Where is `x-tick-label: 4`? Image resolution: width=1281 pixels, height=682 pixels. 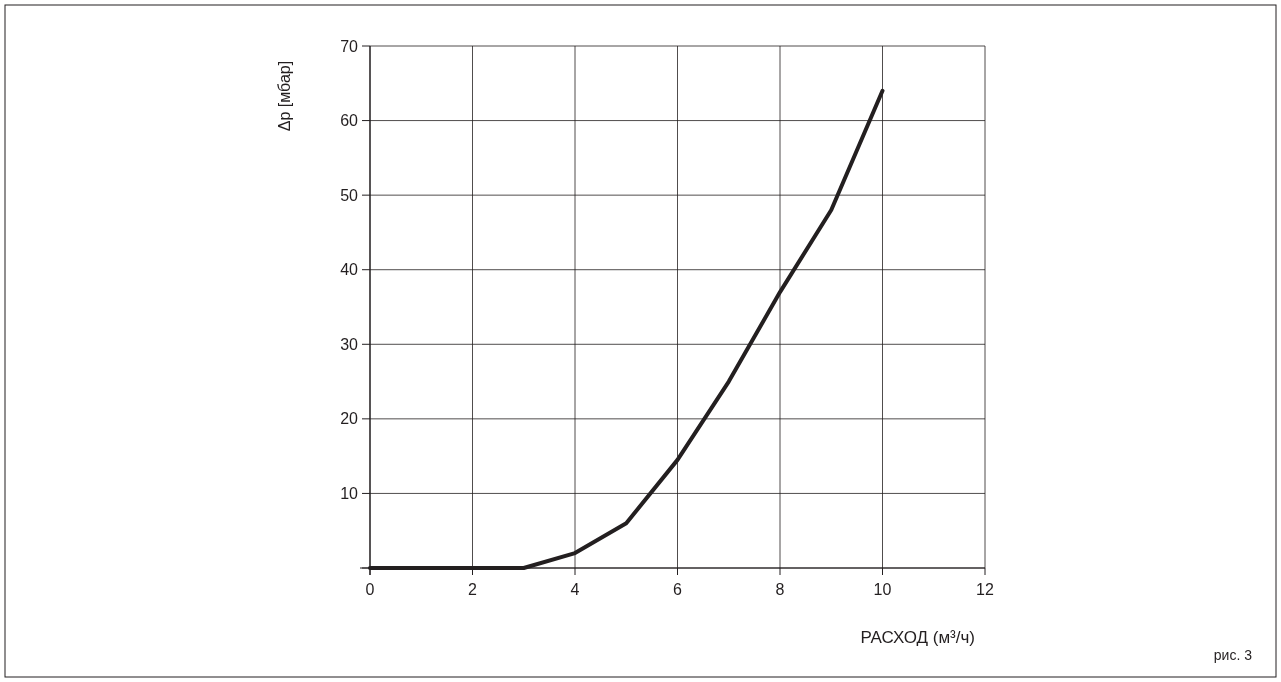
x-tick-label: 4 is located at coordinates (575, 589).